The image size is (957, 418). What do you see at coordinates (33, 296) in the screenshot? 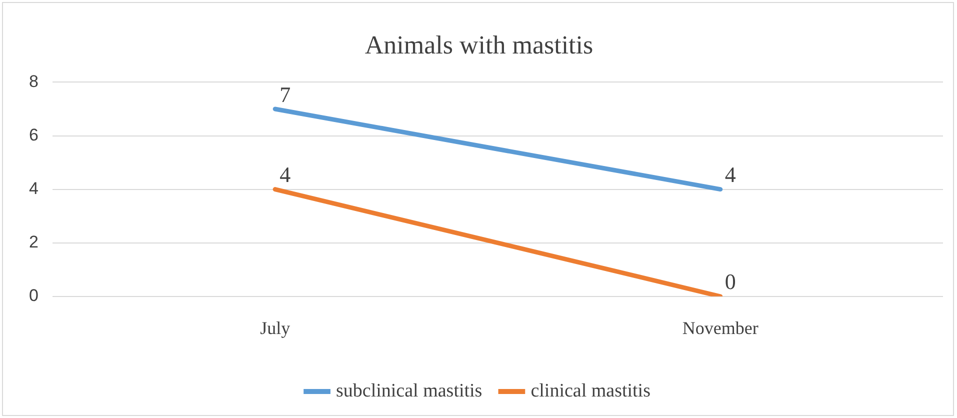
I see `y-tick-label: 0` at bounding box center [33, 296].